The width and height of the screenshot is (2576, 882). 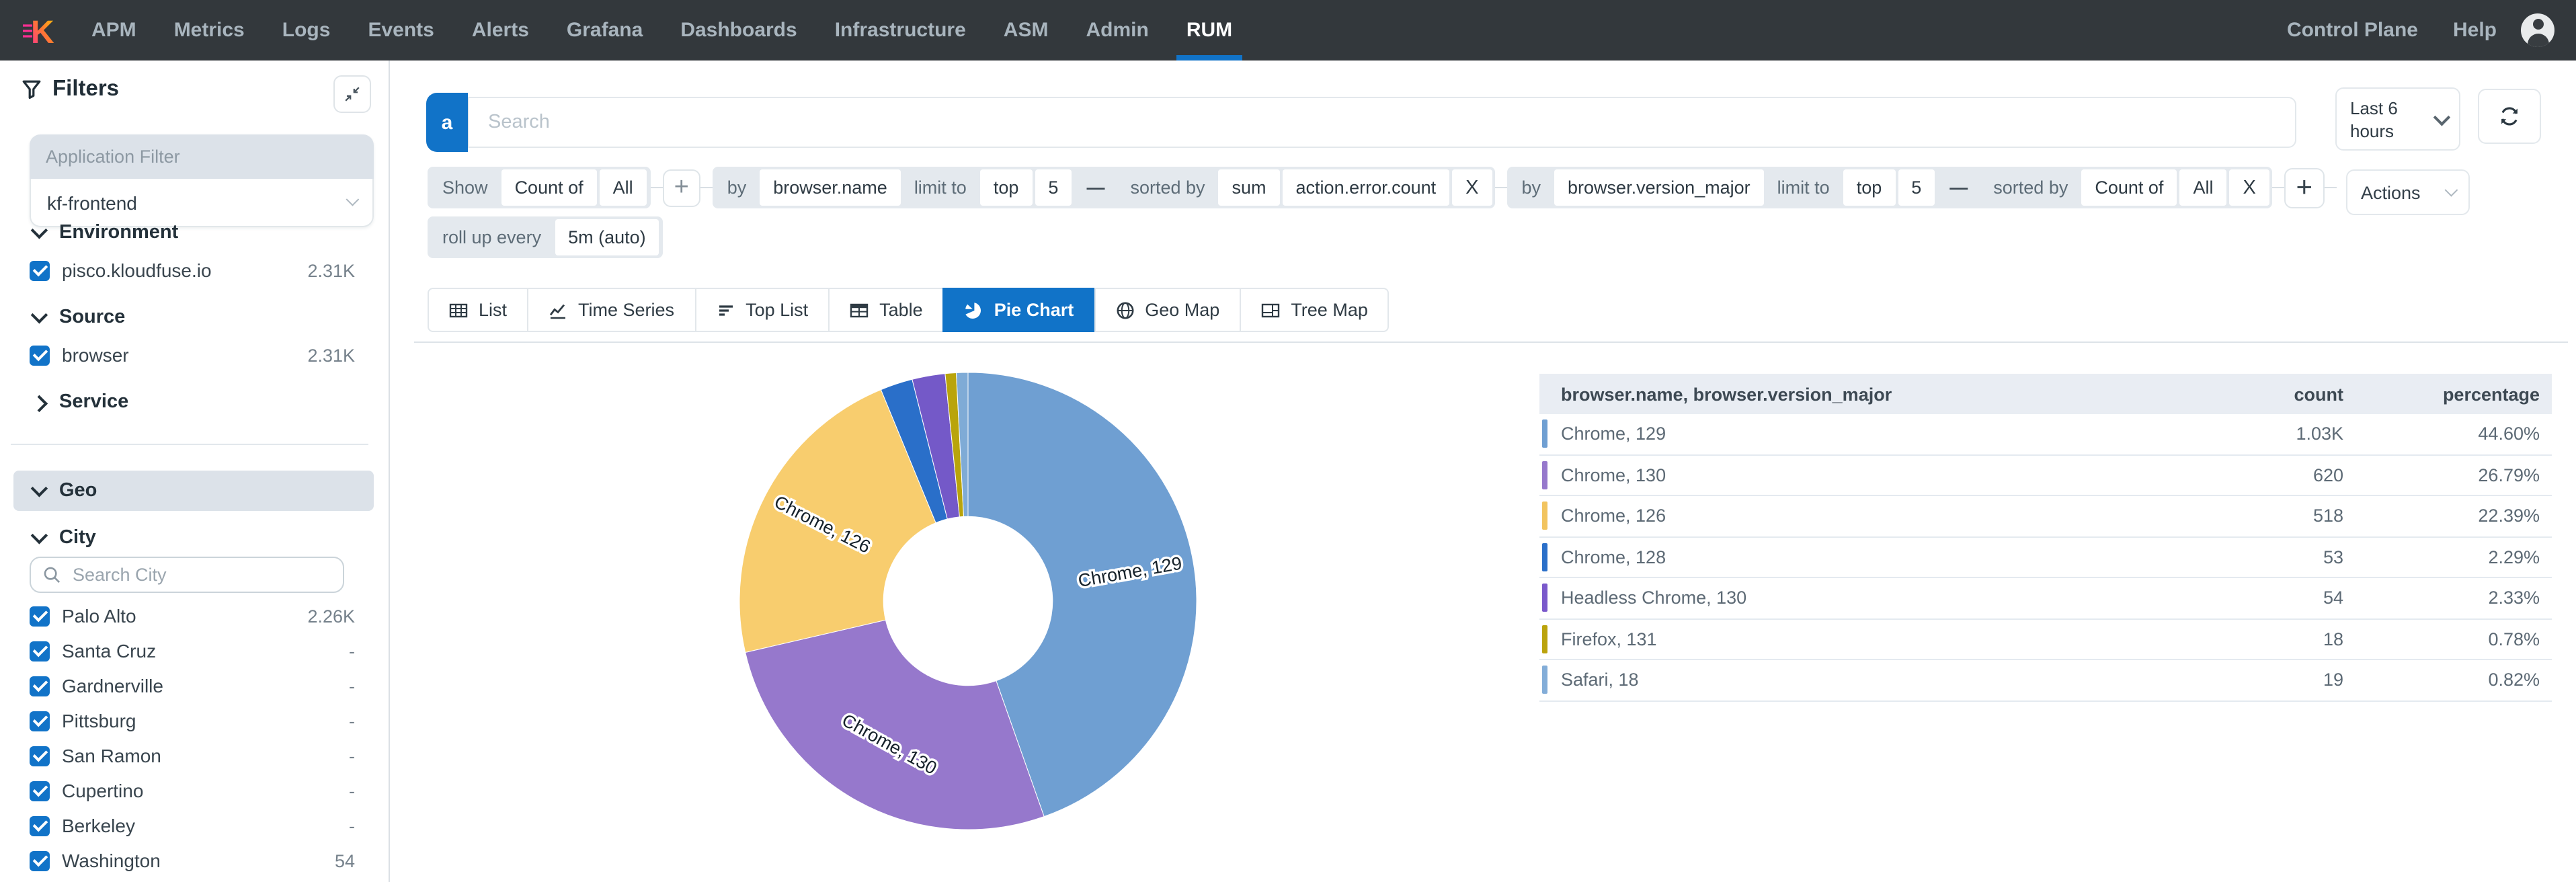 I want to click on table-row: Chrome, 130 620 26.79%, so click(x=2045, y=475).